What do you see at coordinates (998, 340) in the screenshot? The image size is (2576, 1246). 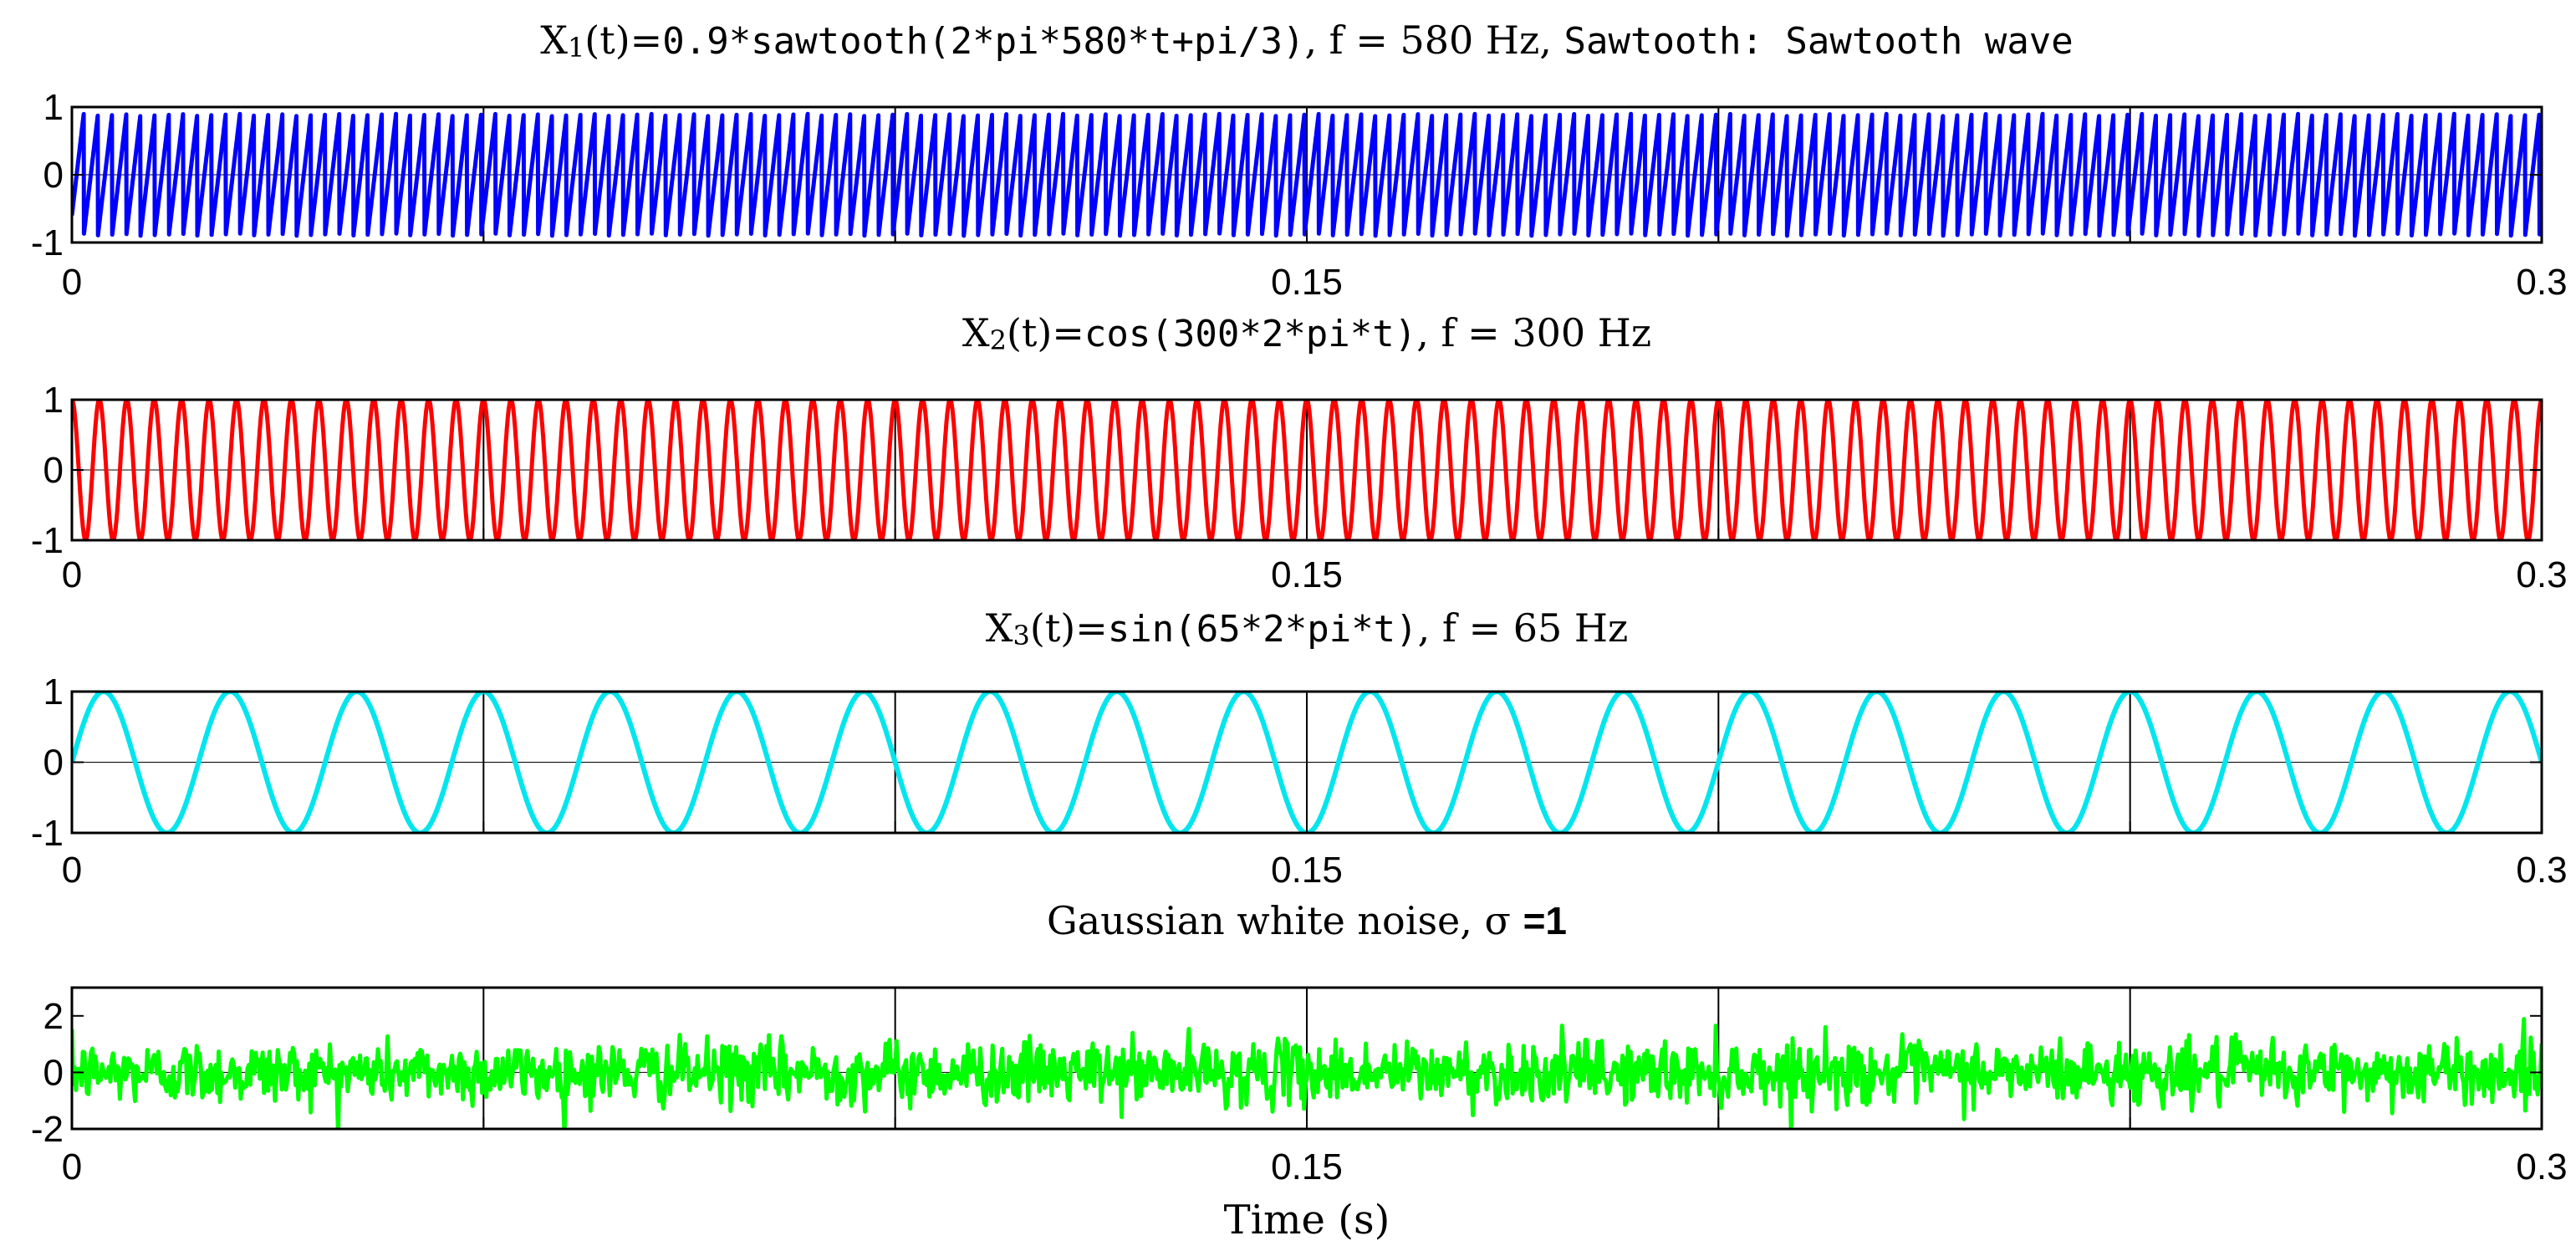 I see `title-part: 2` at bounding box center [998, 340].